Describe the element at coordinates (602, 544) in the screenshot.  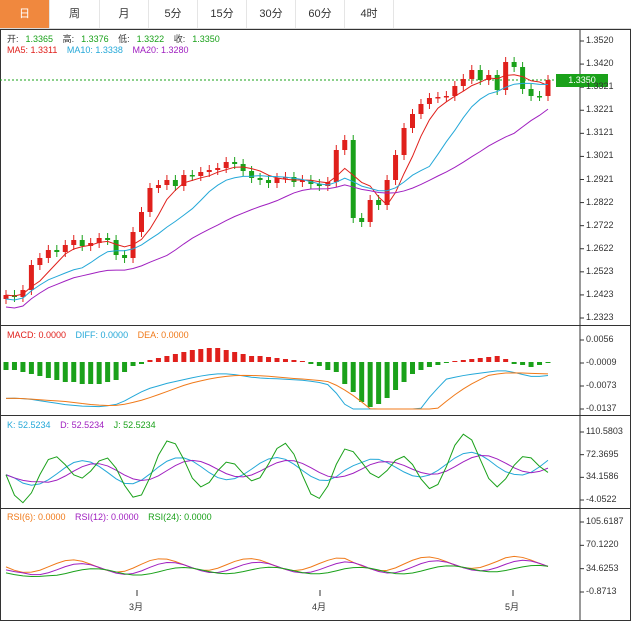
I see `rsi-tick-label: 70.1220` at that location.